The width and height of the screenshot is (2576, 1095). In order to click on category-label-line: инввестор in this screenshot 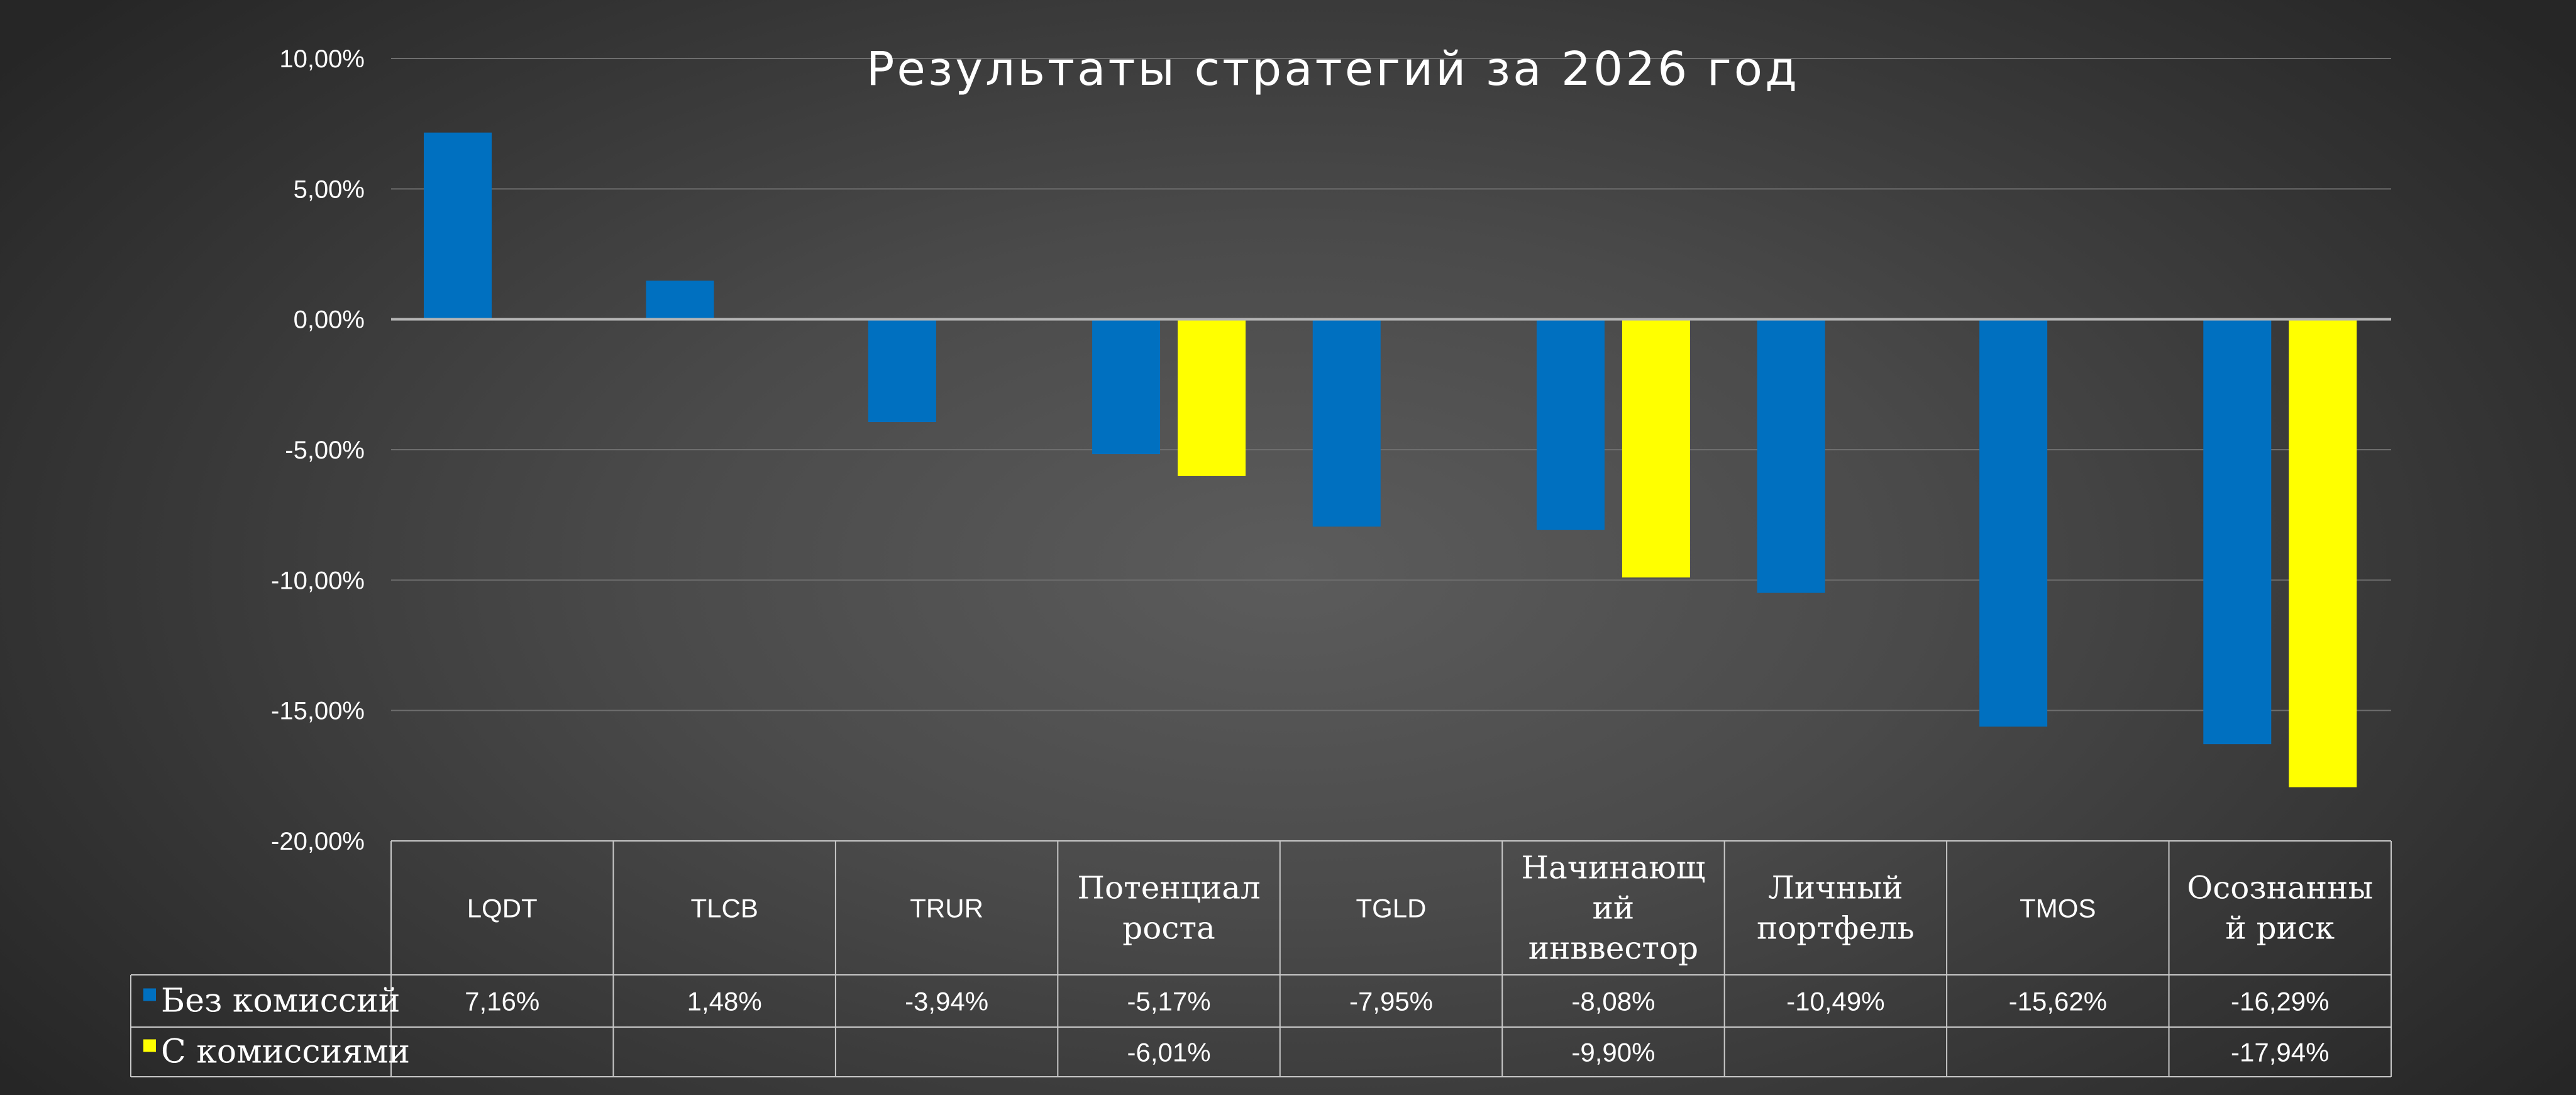, I will do `click(1613, 948)`.